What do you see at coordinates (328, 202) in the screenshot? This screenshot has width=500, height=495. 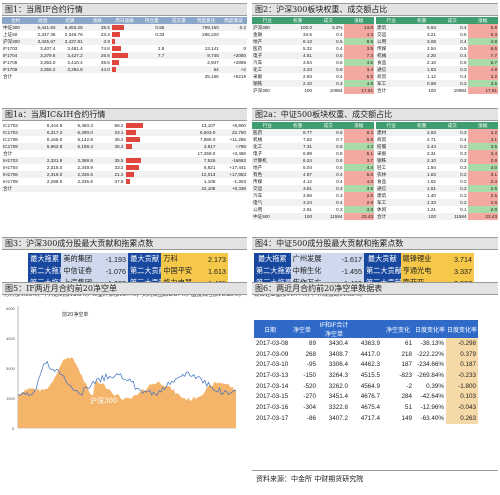 I see `fig2a-left-cell: 0.4` at bounding box center [328, 202].